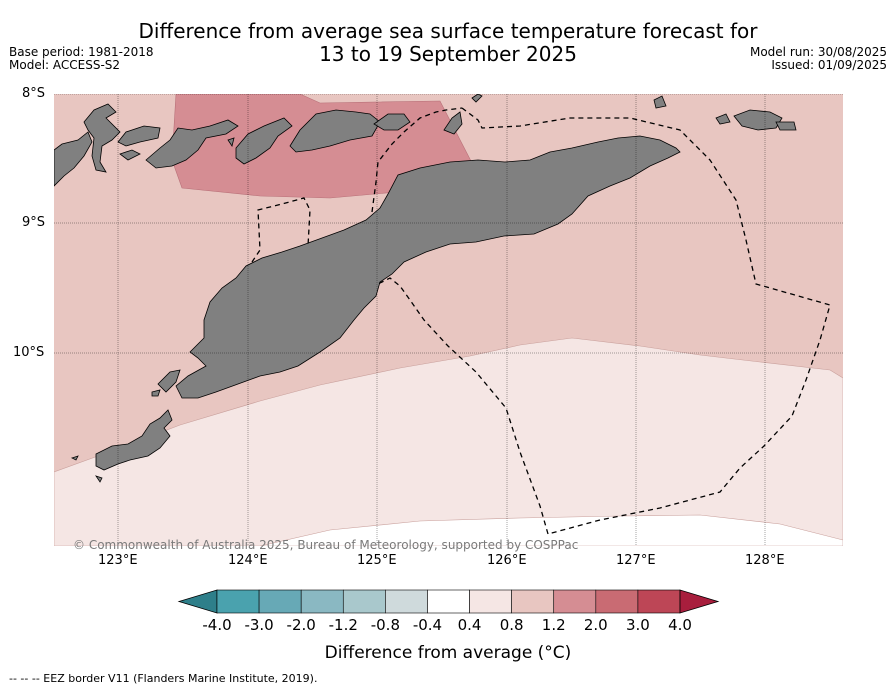 This screenshot has width=896, height=690. Describe the element at coordinates (197, 601) in the screenshot. I see `colorbar-extend-low` at that location.